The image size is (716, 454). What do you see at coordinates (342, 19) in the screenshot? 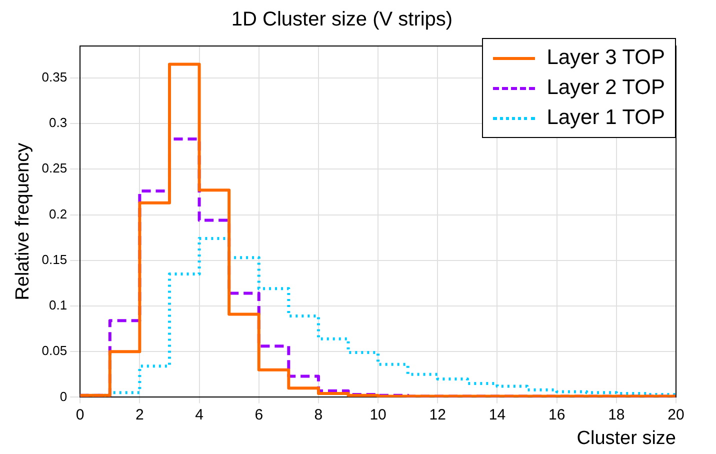
I see `chart-title: 1D Cluster size (V strips)` at bounding box center [342, 19].